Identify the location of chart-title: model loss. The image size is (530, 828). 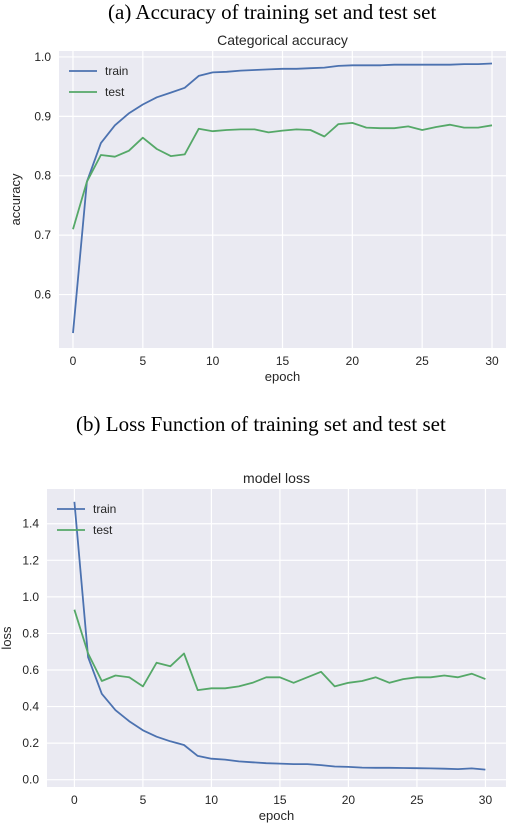
(276, 478).